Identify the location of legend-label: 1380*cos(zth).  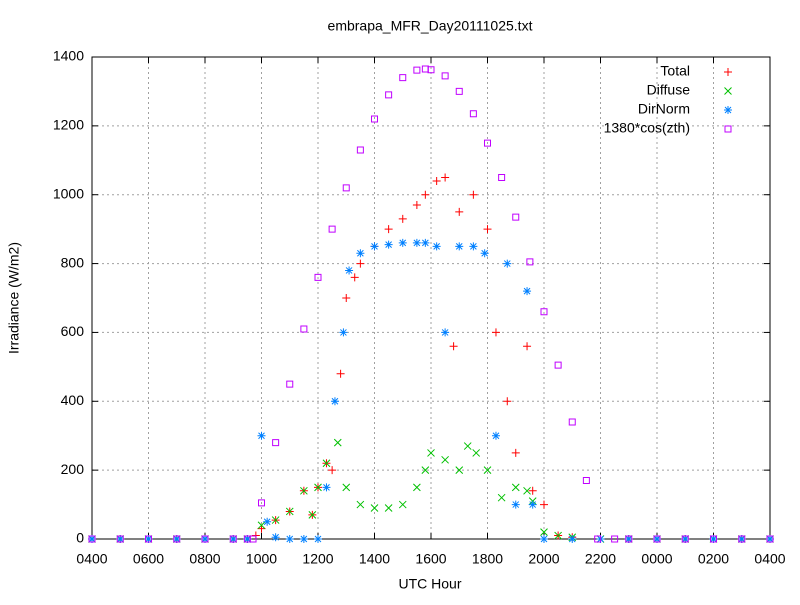
(647, 128).